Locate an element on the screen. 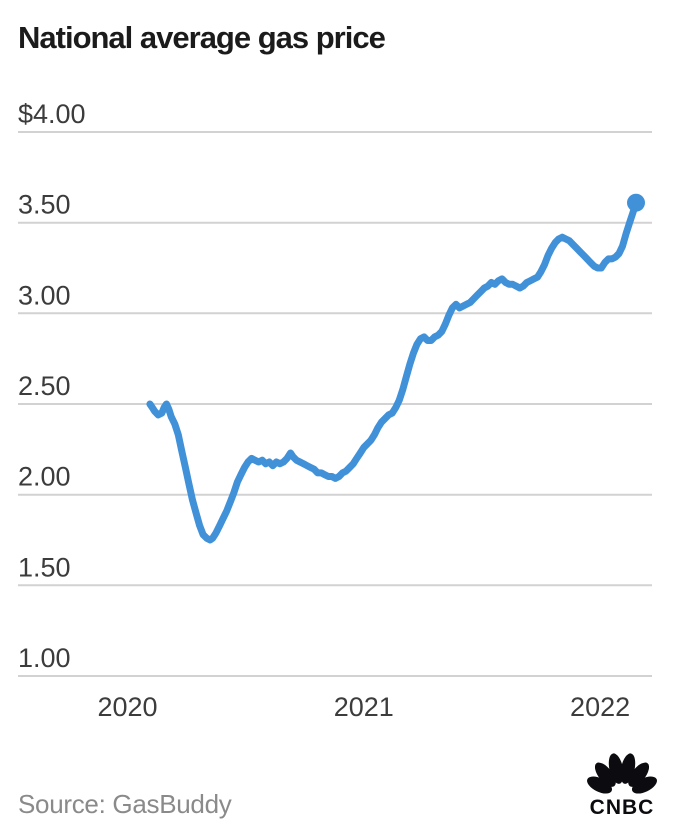  y-axis-label: 2.50 is located at coordinates (44, 386).